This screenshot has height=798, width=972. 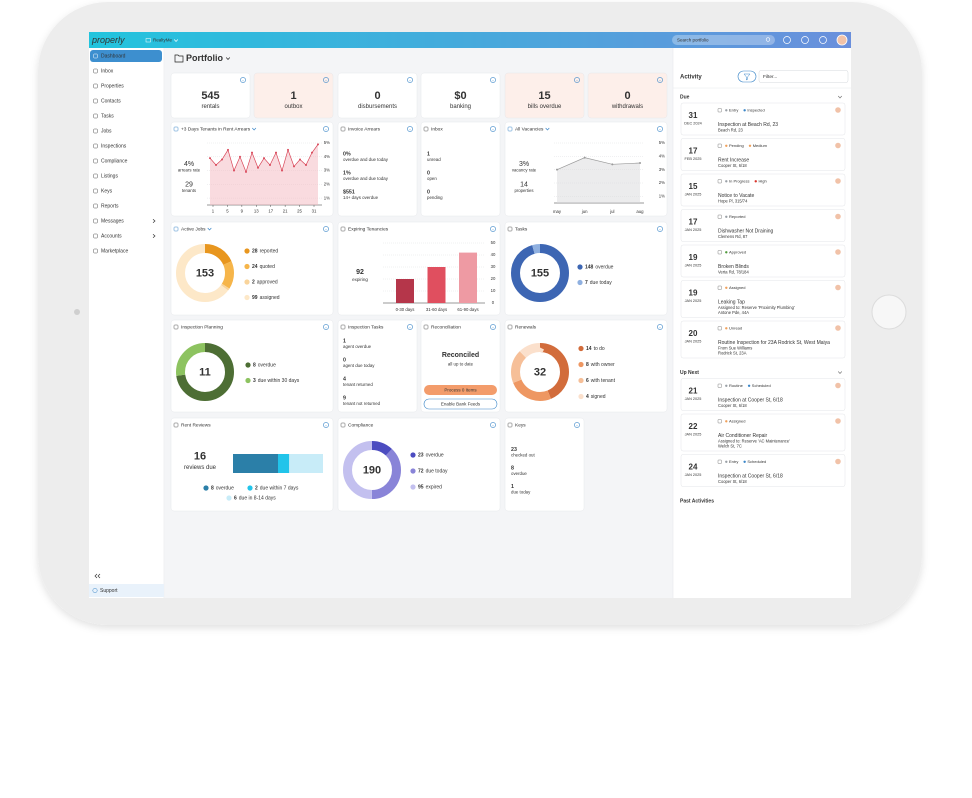 I want to click on tag-dot, so click(x=726, y=181).